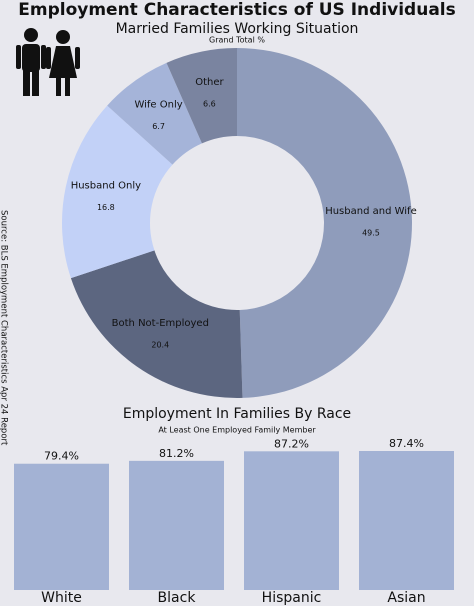 This screenshot has width=474, height=606. I want to click on x-tick-label: Black, so click(177, 598).